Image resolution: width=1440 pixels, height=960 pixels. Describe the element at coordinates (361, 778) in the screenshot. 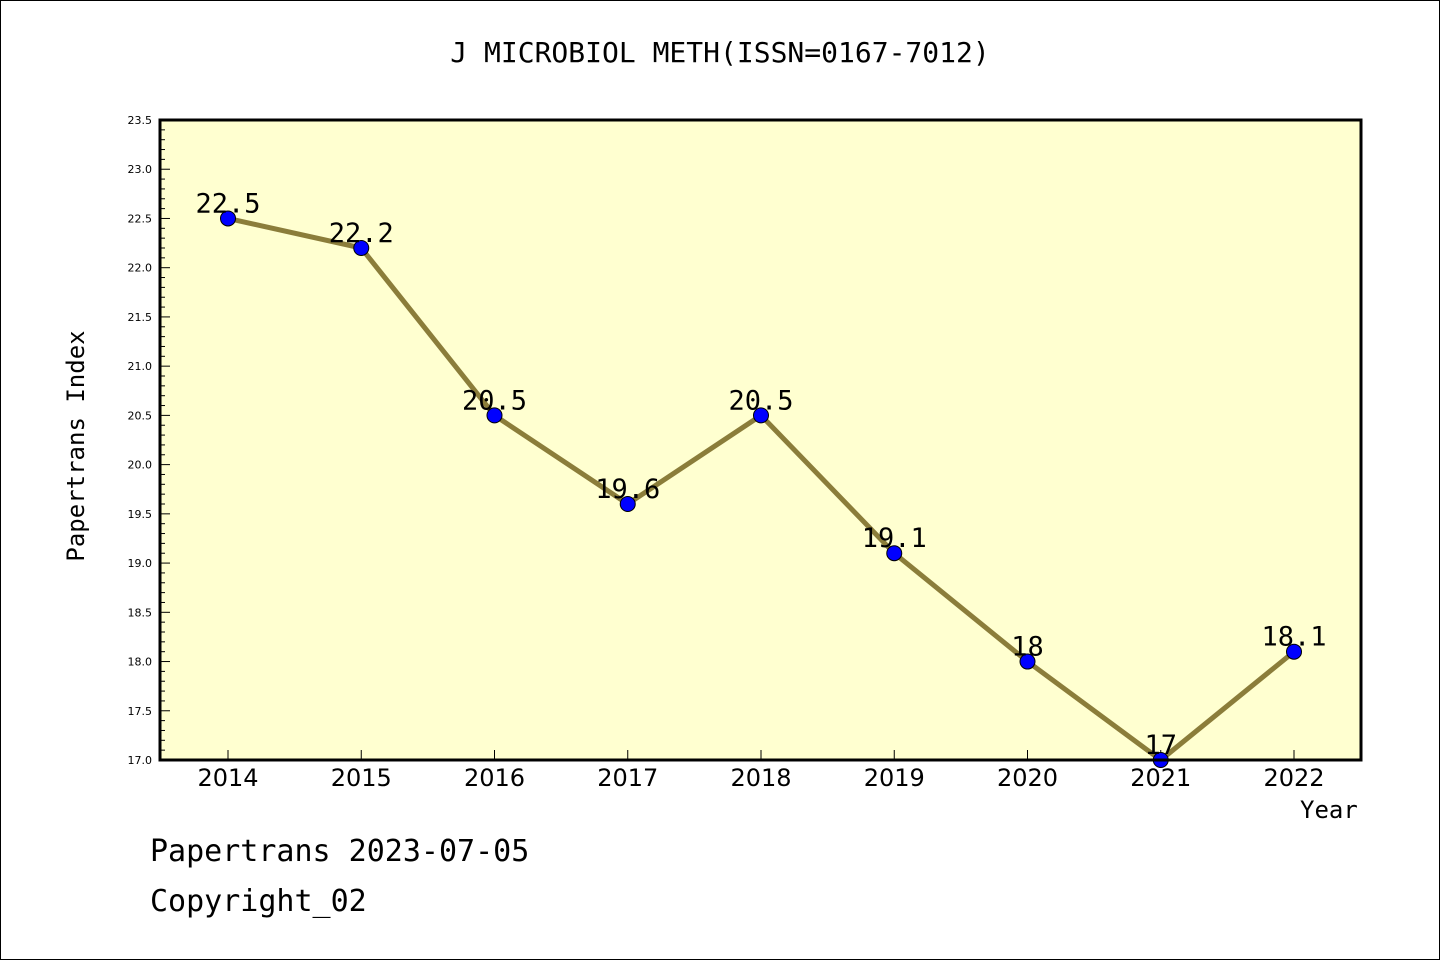

I see `x-tick-label: 2015` at that location.